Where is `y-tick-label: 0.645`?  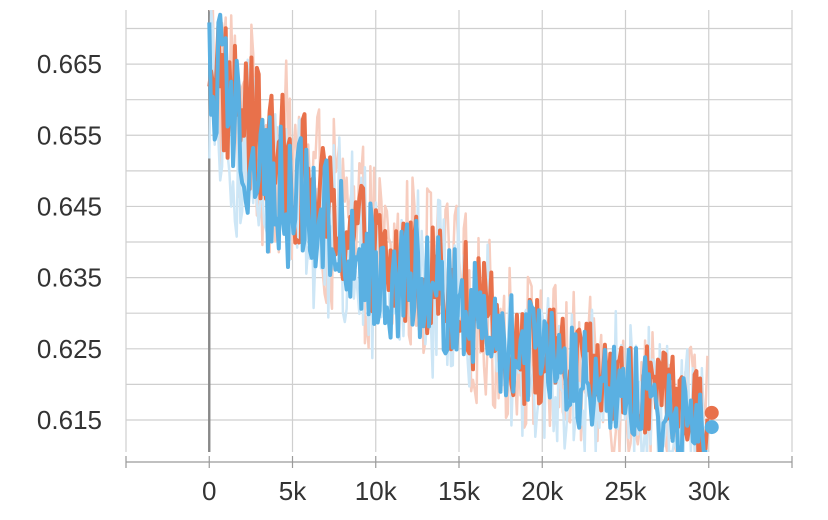
y-tick-label: 0.645 is located at coordinates (69, 206).